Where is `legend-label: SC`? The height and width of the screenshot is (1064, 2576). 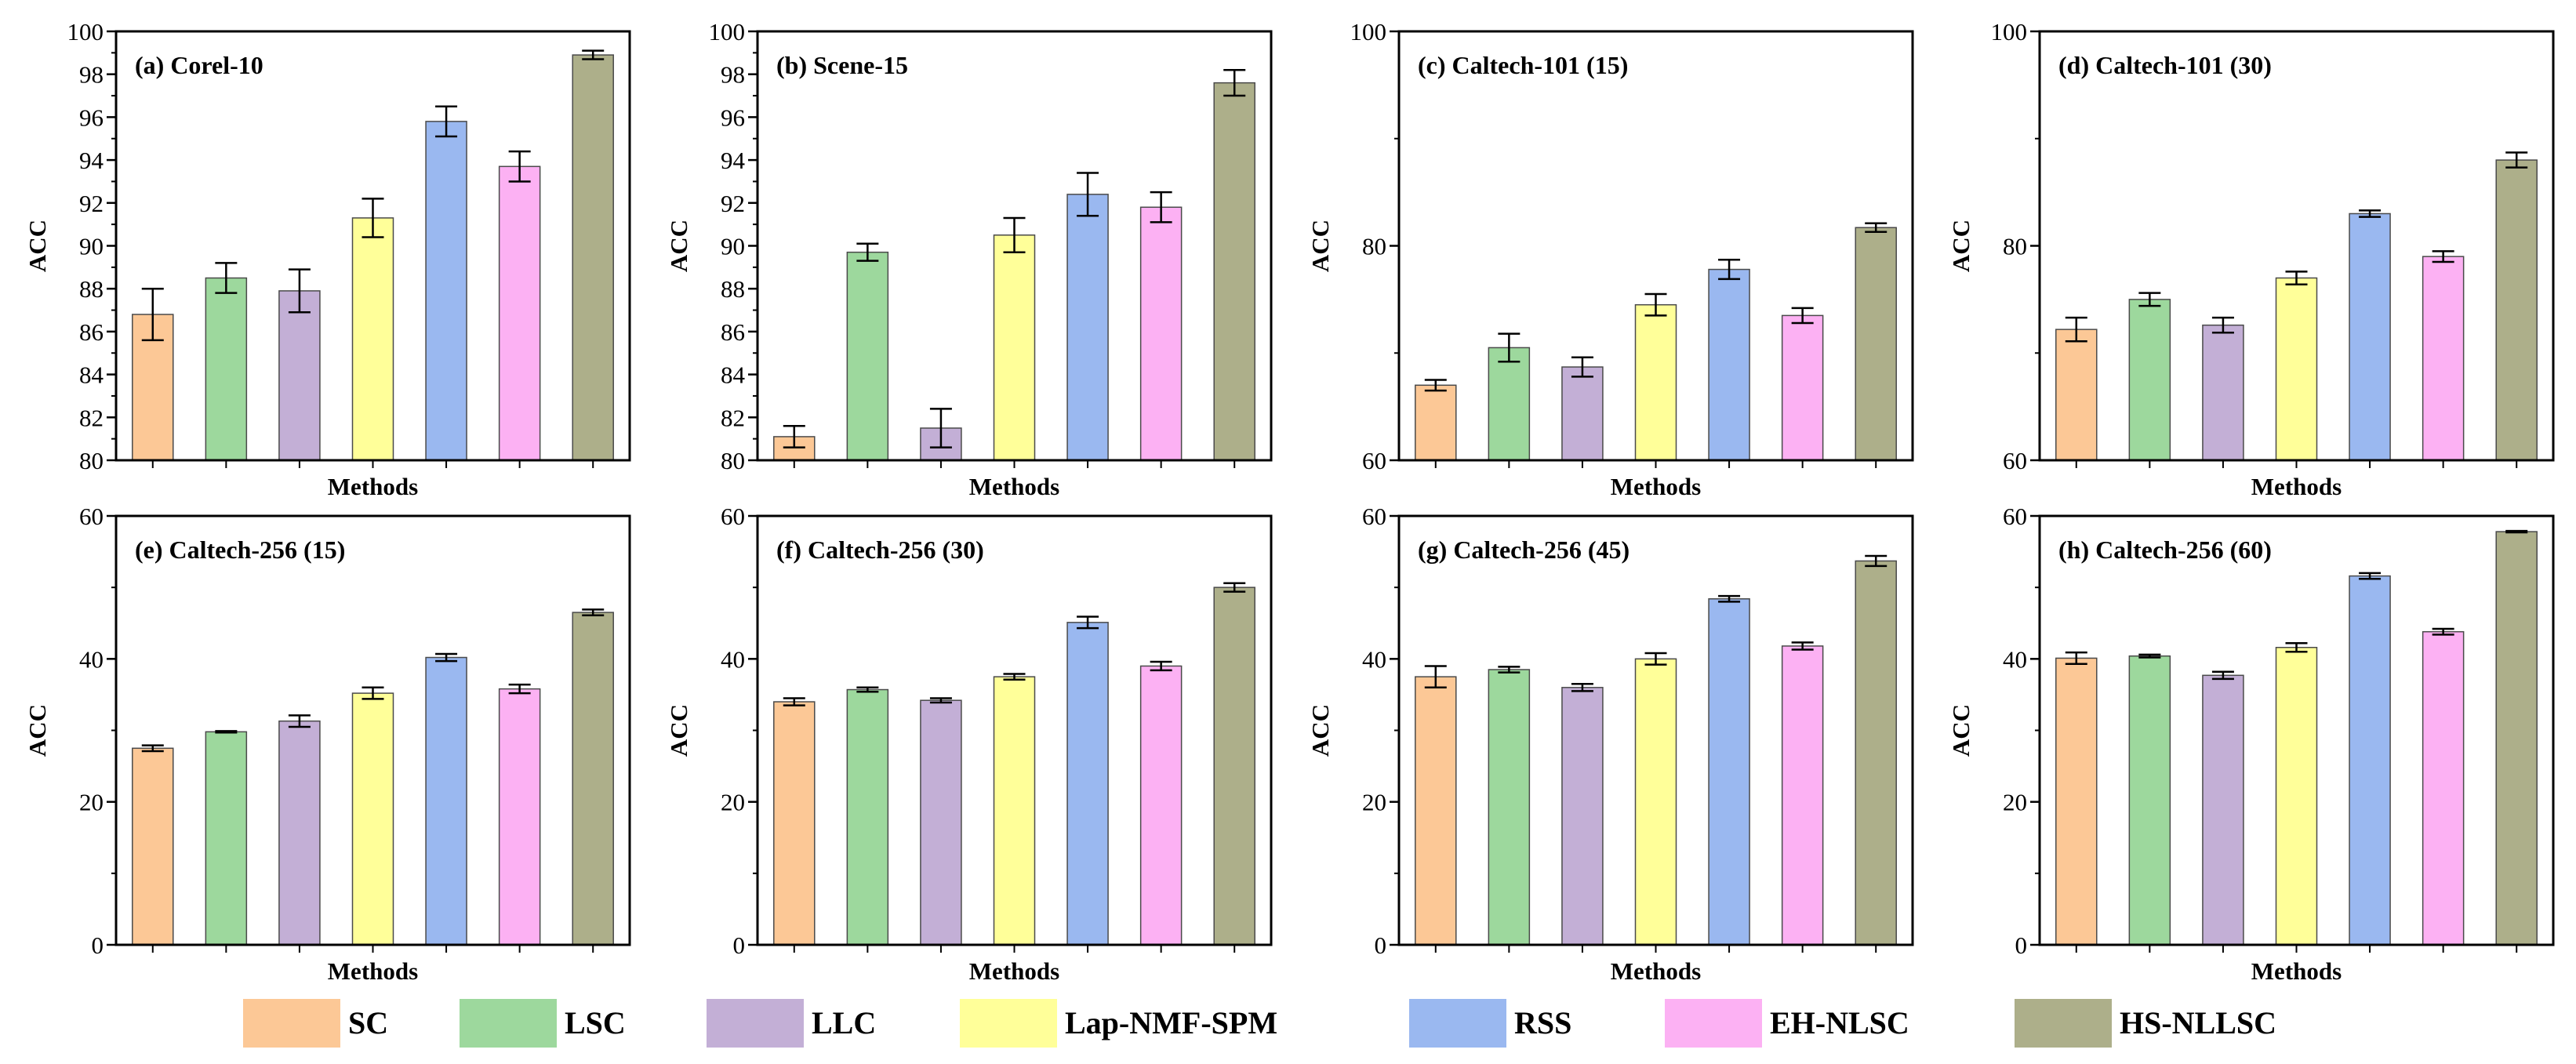
legend-label: SC is located at coordinates (368, 1023).